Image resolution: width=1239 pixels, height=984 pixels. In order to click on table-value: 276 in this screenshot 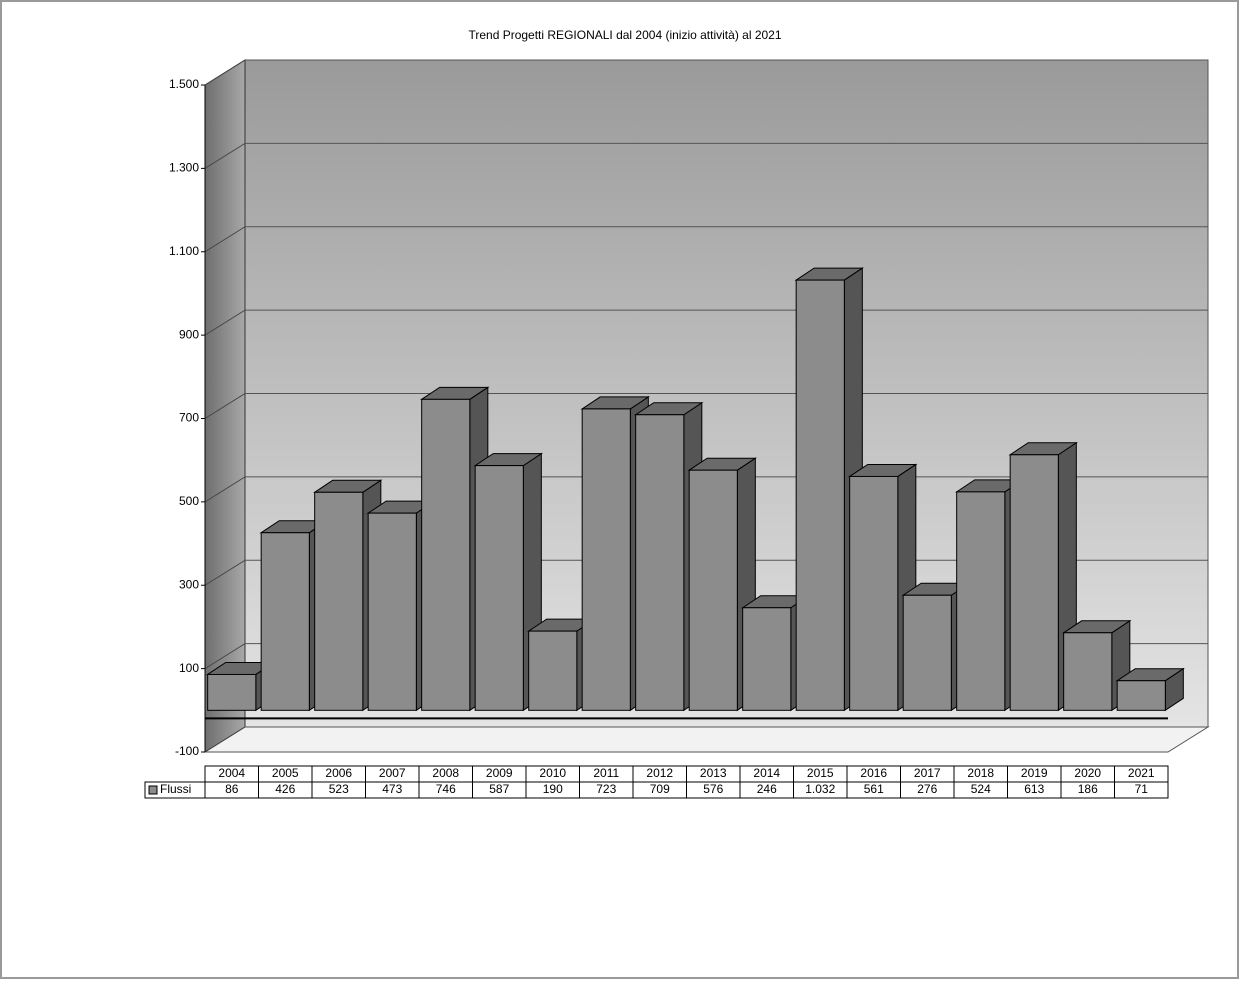, I will do `click(927, 789)`.